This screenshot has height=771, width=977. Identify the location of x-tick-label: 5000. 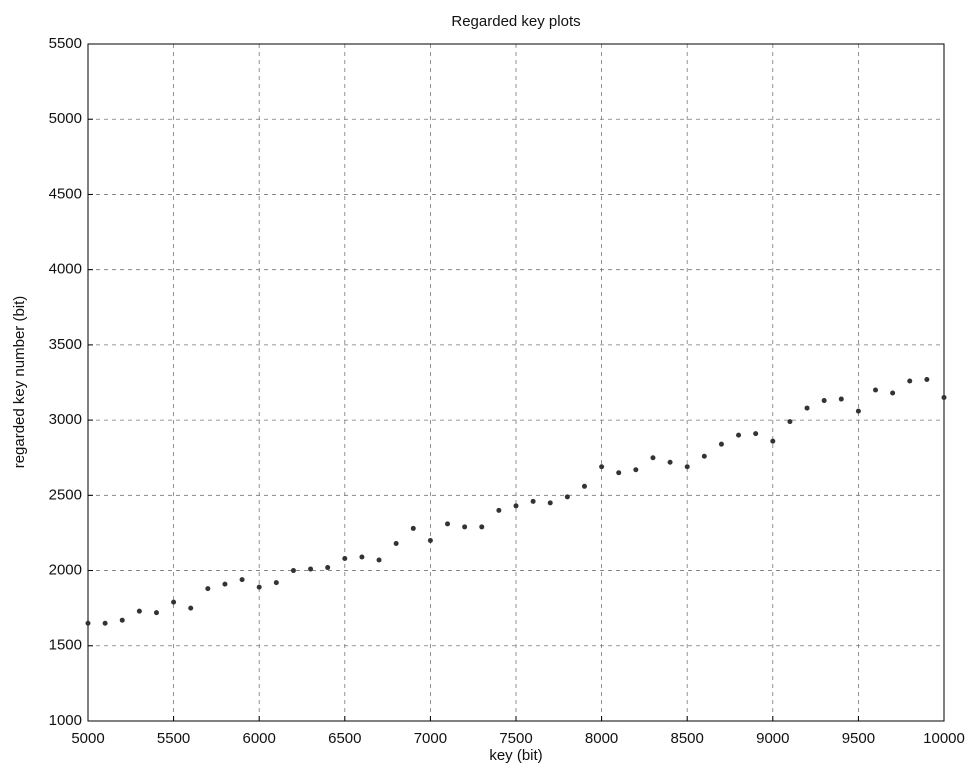
(87, 738).